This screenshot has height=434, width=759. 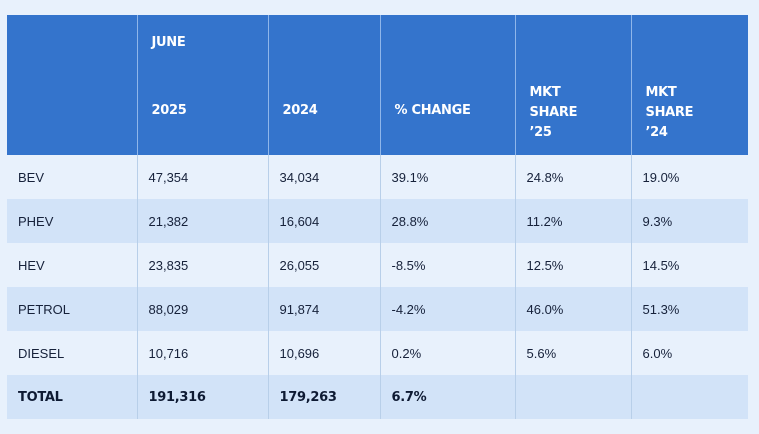 I want to click on header-share-2024-line: ’24, so click(x=656, y=132).